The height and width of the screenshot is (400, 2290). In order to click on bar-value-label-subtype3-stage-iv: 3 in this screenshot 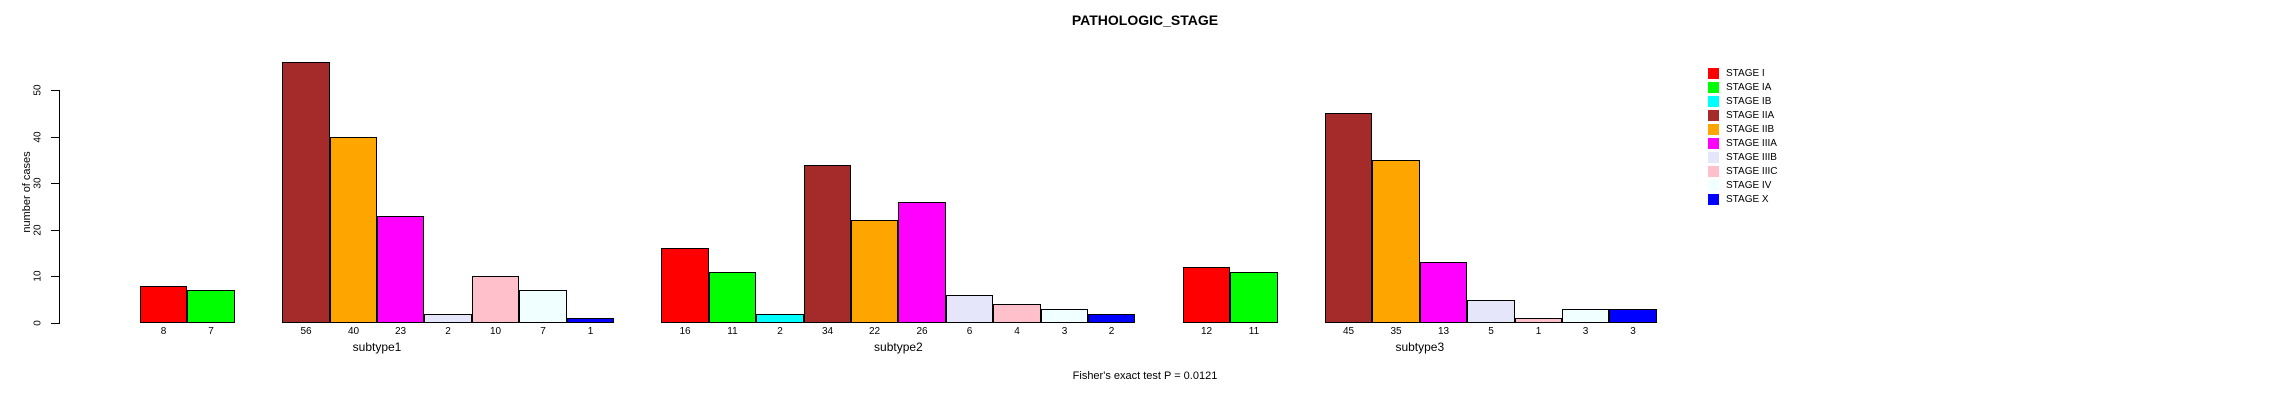, I will do `click(1585, 331)`.